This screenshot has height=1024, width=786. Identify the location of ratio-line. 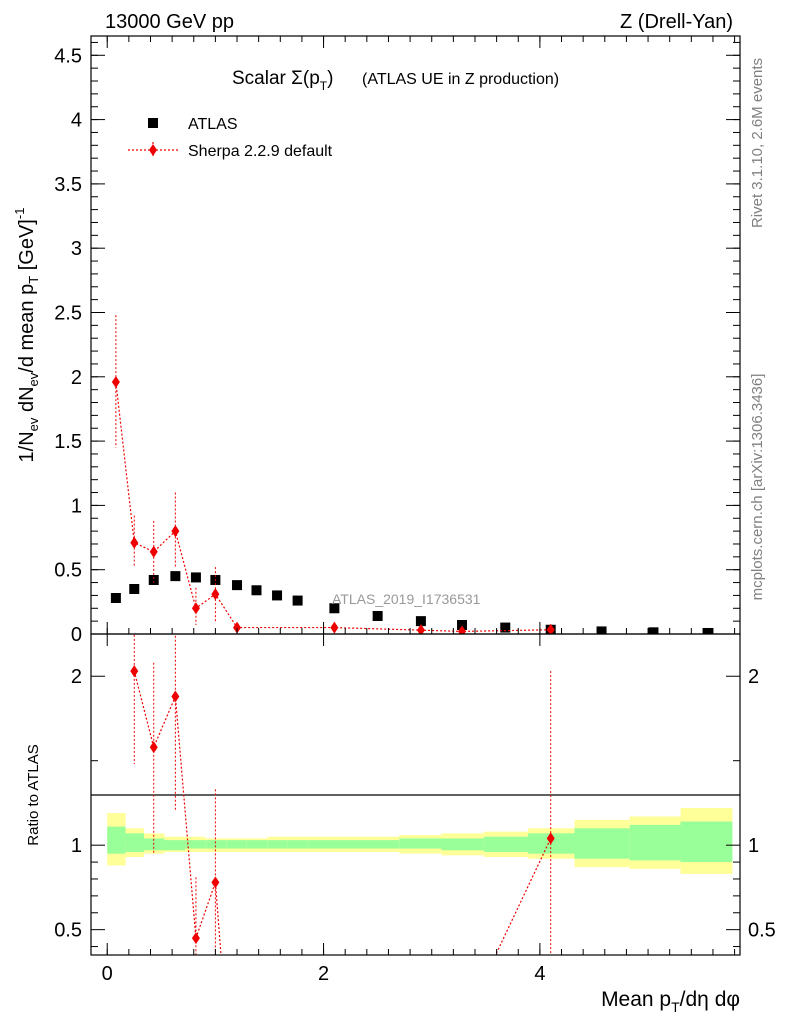
(342, 813).